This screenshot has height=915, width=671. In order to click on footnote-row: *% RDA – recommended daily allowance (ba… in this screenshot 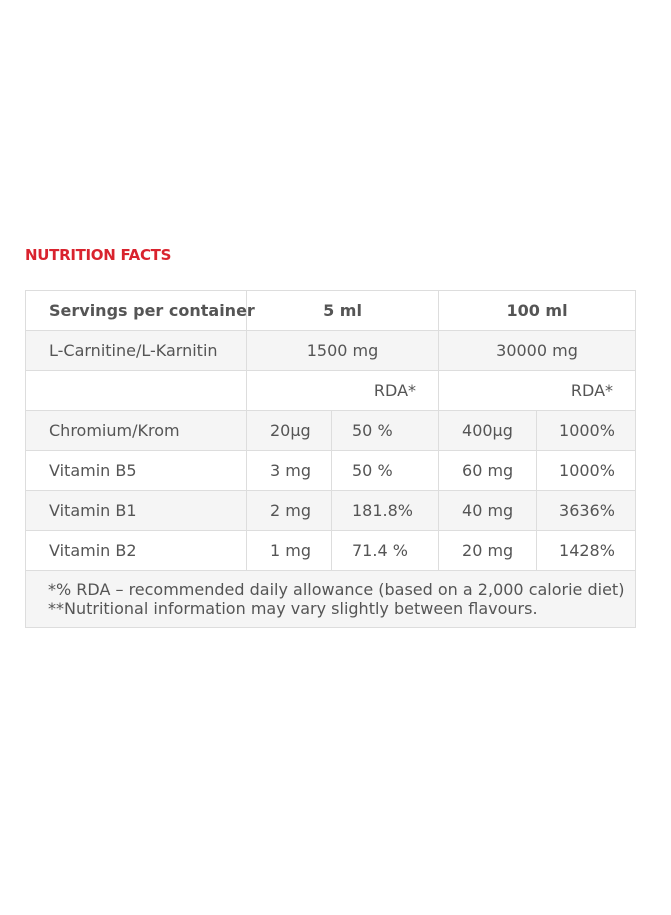, I will do `click(330, 599)`.